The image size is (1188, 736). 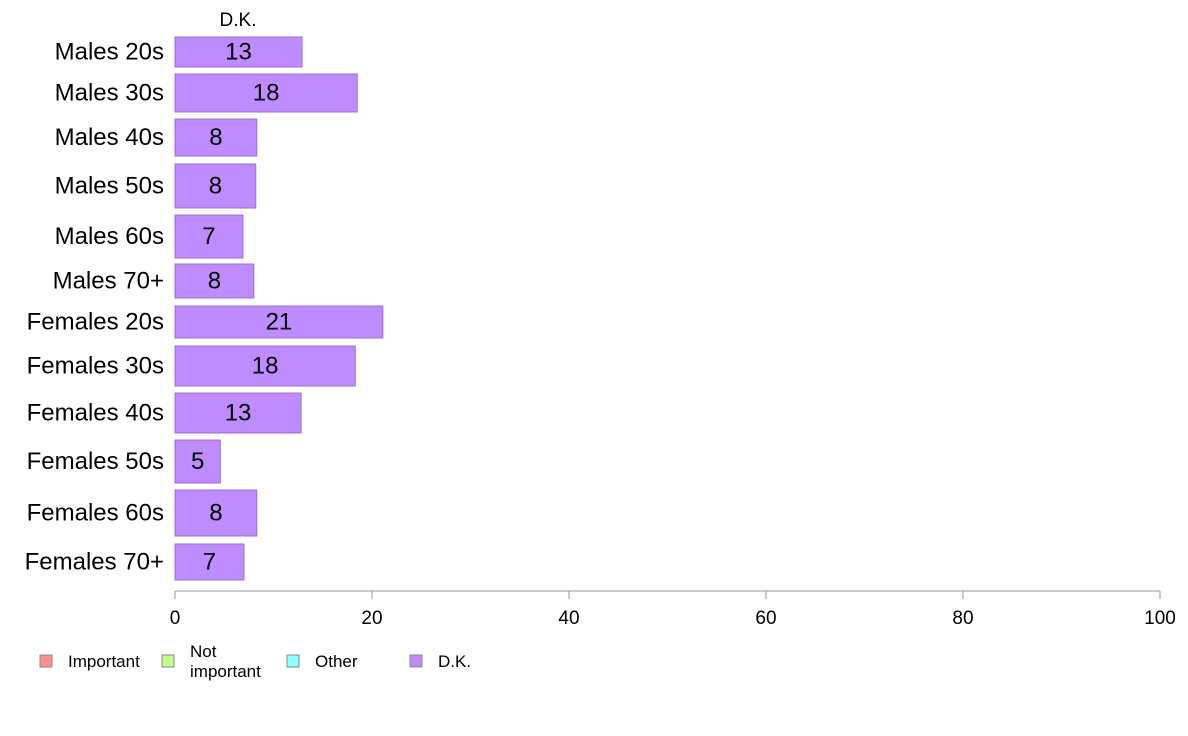 I want to click on legend-label-not-important: Not important, so click(x=225, y=661).